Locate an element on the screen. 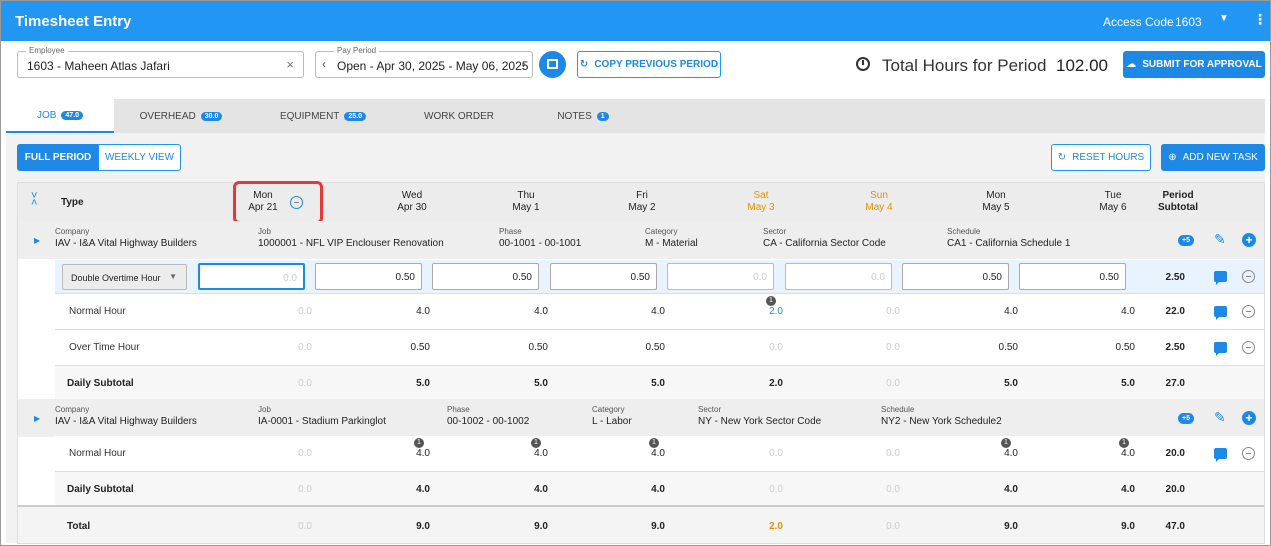  hours-input-tue: 0.50 is located at coordinates (1072, 276).